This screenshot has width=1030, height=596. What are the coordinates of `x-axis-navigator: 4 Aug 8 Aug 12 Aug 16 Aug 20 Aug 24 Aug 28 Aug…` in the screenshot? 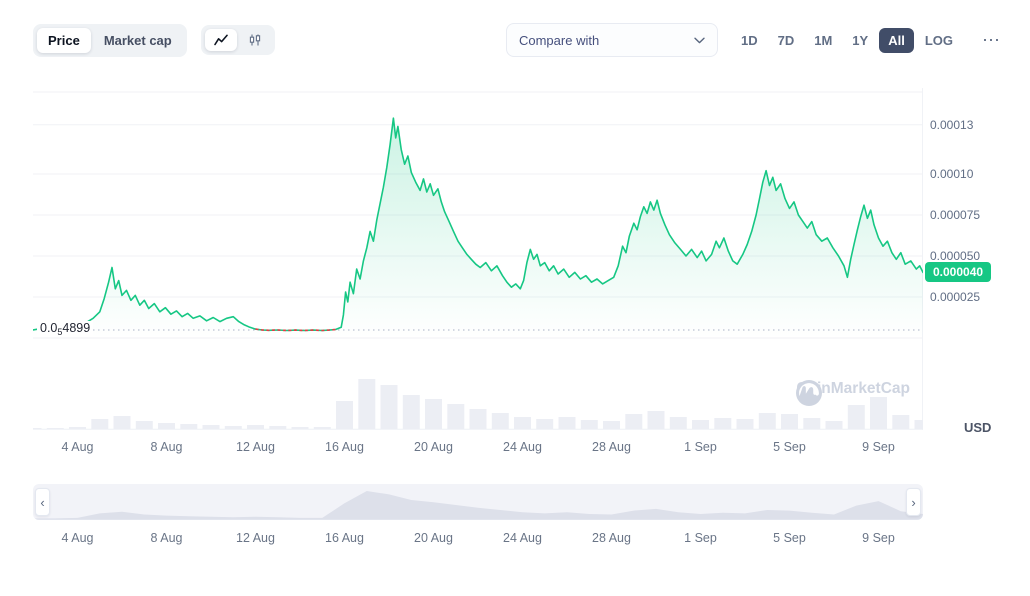 It's located at (478, 539).